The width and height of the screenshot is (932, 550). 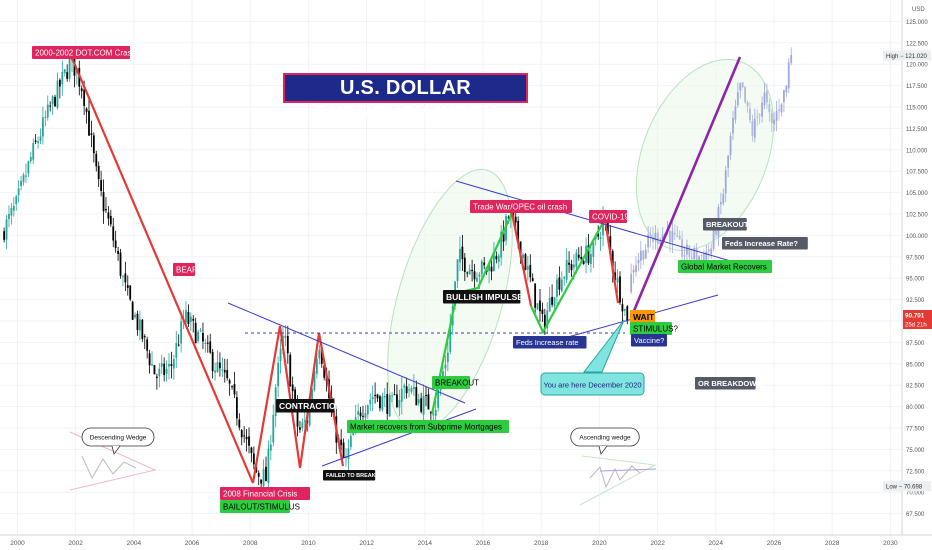 I want to click on x-tick-label: 2000, so click(x=17, y=543).